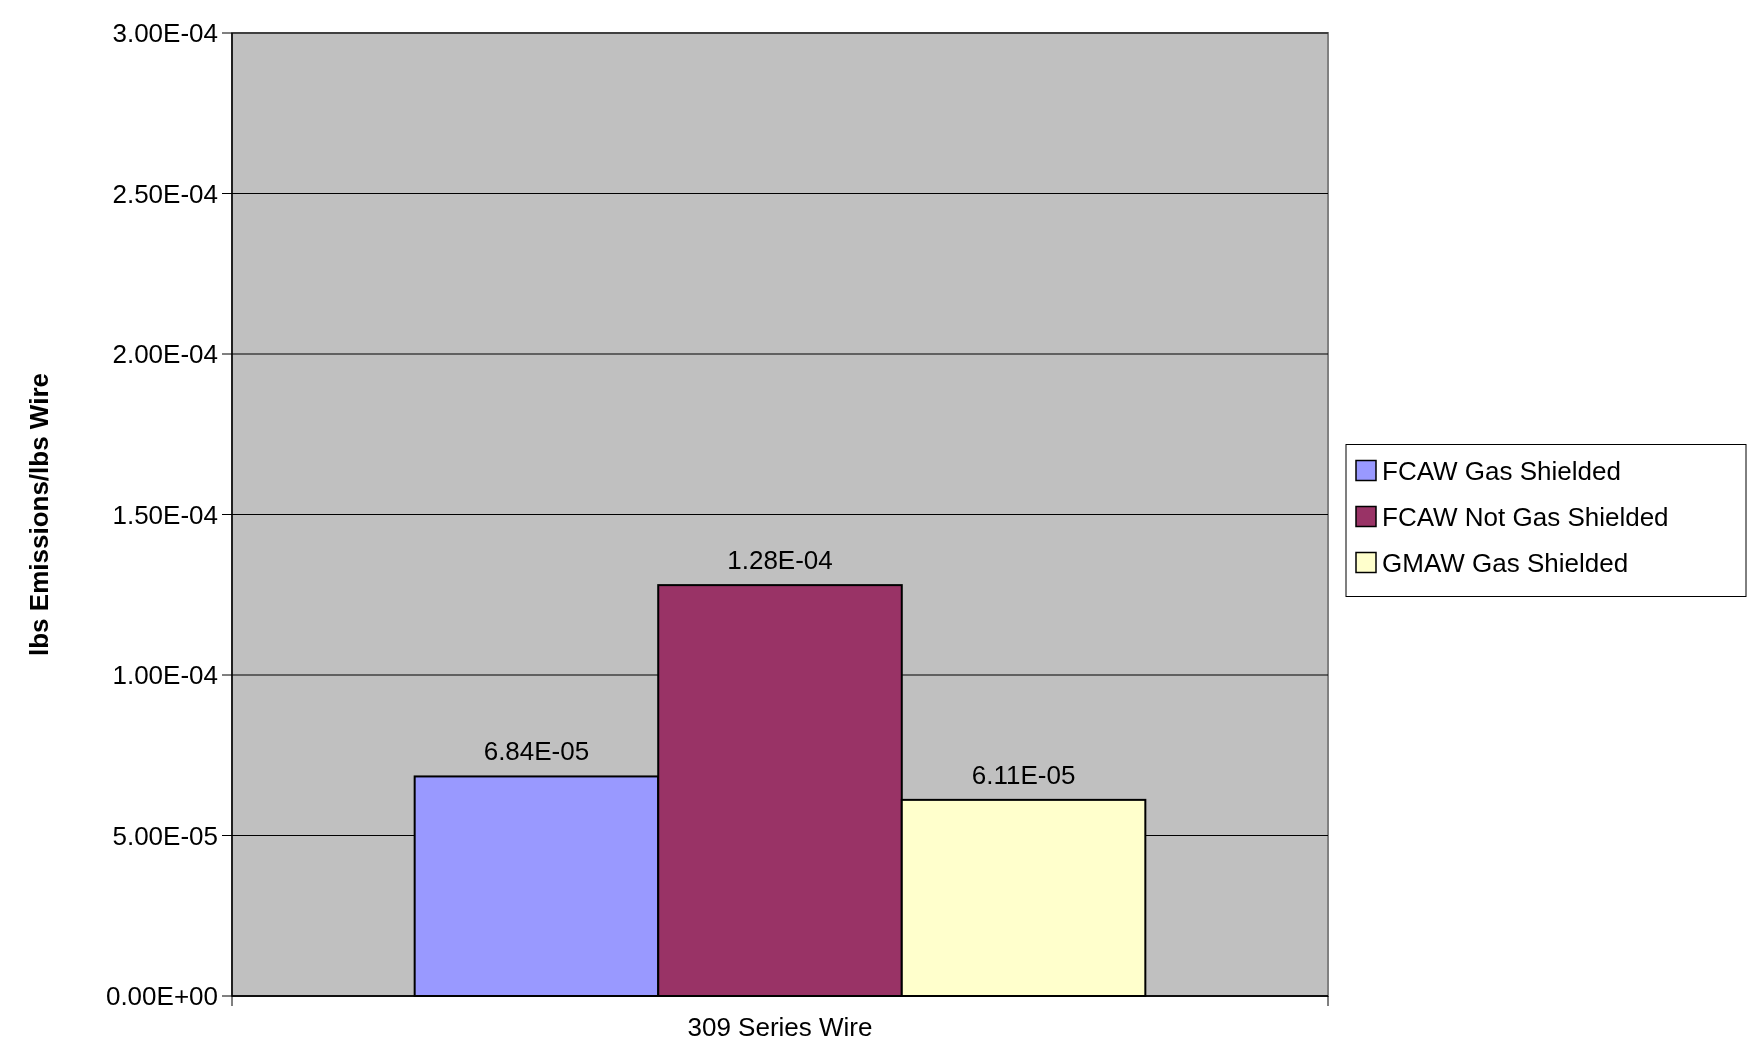 The width and height of the screenshot is (1760, 1047). What do you see at coordinates (39, 514) in the screenshot?
I see `y-axis-title: lbs Emissions/lbs Wire` at bounding box center [39, 514].